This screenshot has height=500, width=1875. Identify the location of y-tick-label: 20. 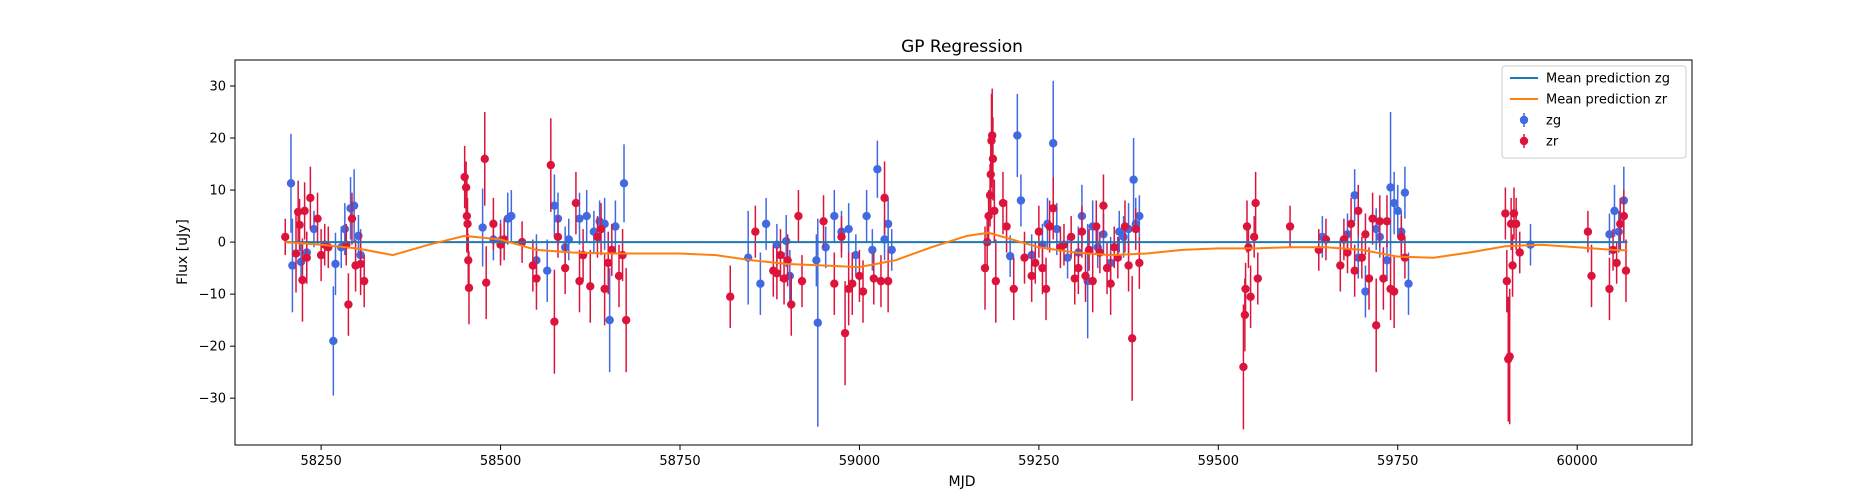
(217, 139).